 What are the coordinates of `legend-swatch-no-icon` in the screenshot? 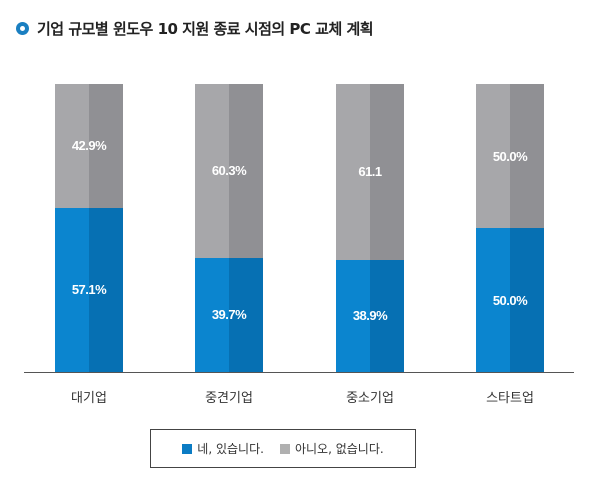 It's located at (284, 448).